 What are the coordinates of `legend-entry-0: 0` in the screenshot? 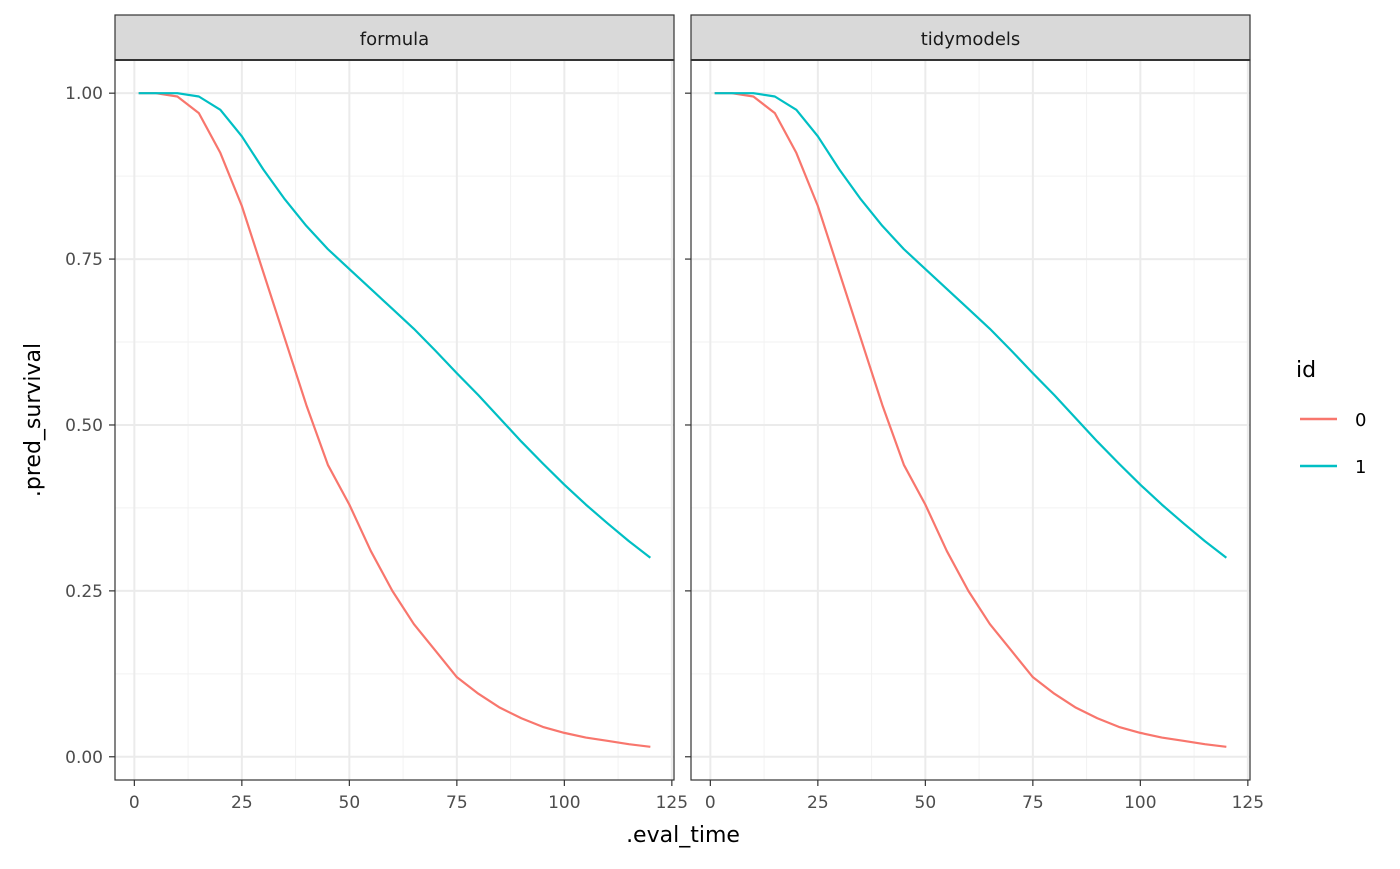 It's located at (1333, 420).